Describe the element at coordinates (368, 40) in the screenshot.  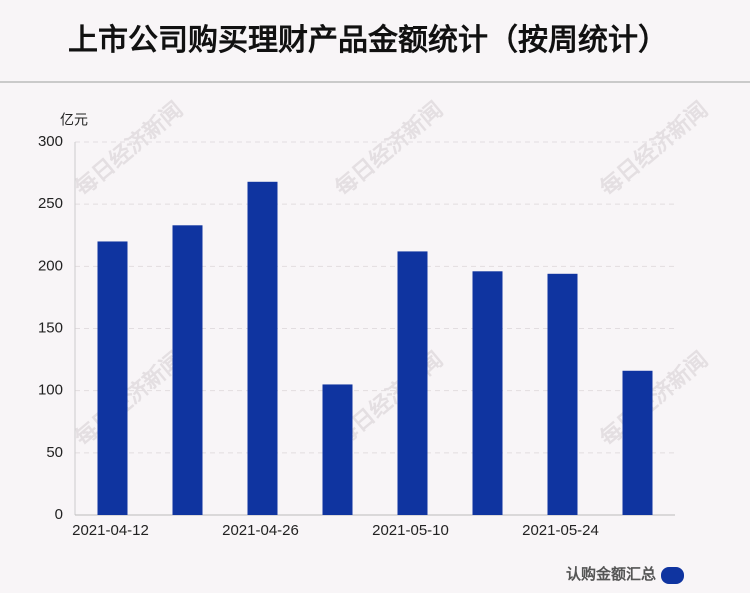
I see `chart-title: 上市公司购买理财产品金额统计（按周统计）` at that location.